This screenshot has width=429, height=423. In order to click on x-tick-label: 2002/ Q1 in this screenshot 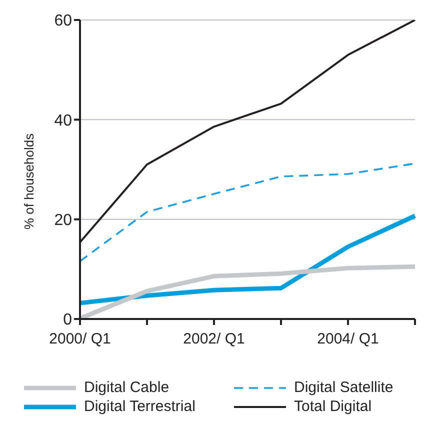, I will do `click(214, 339)`.